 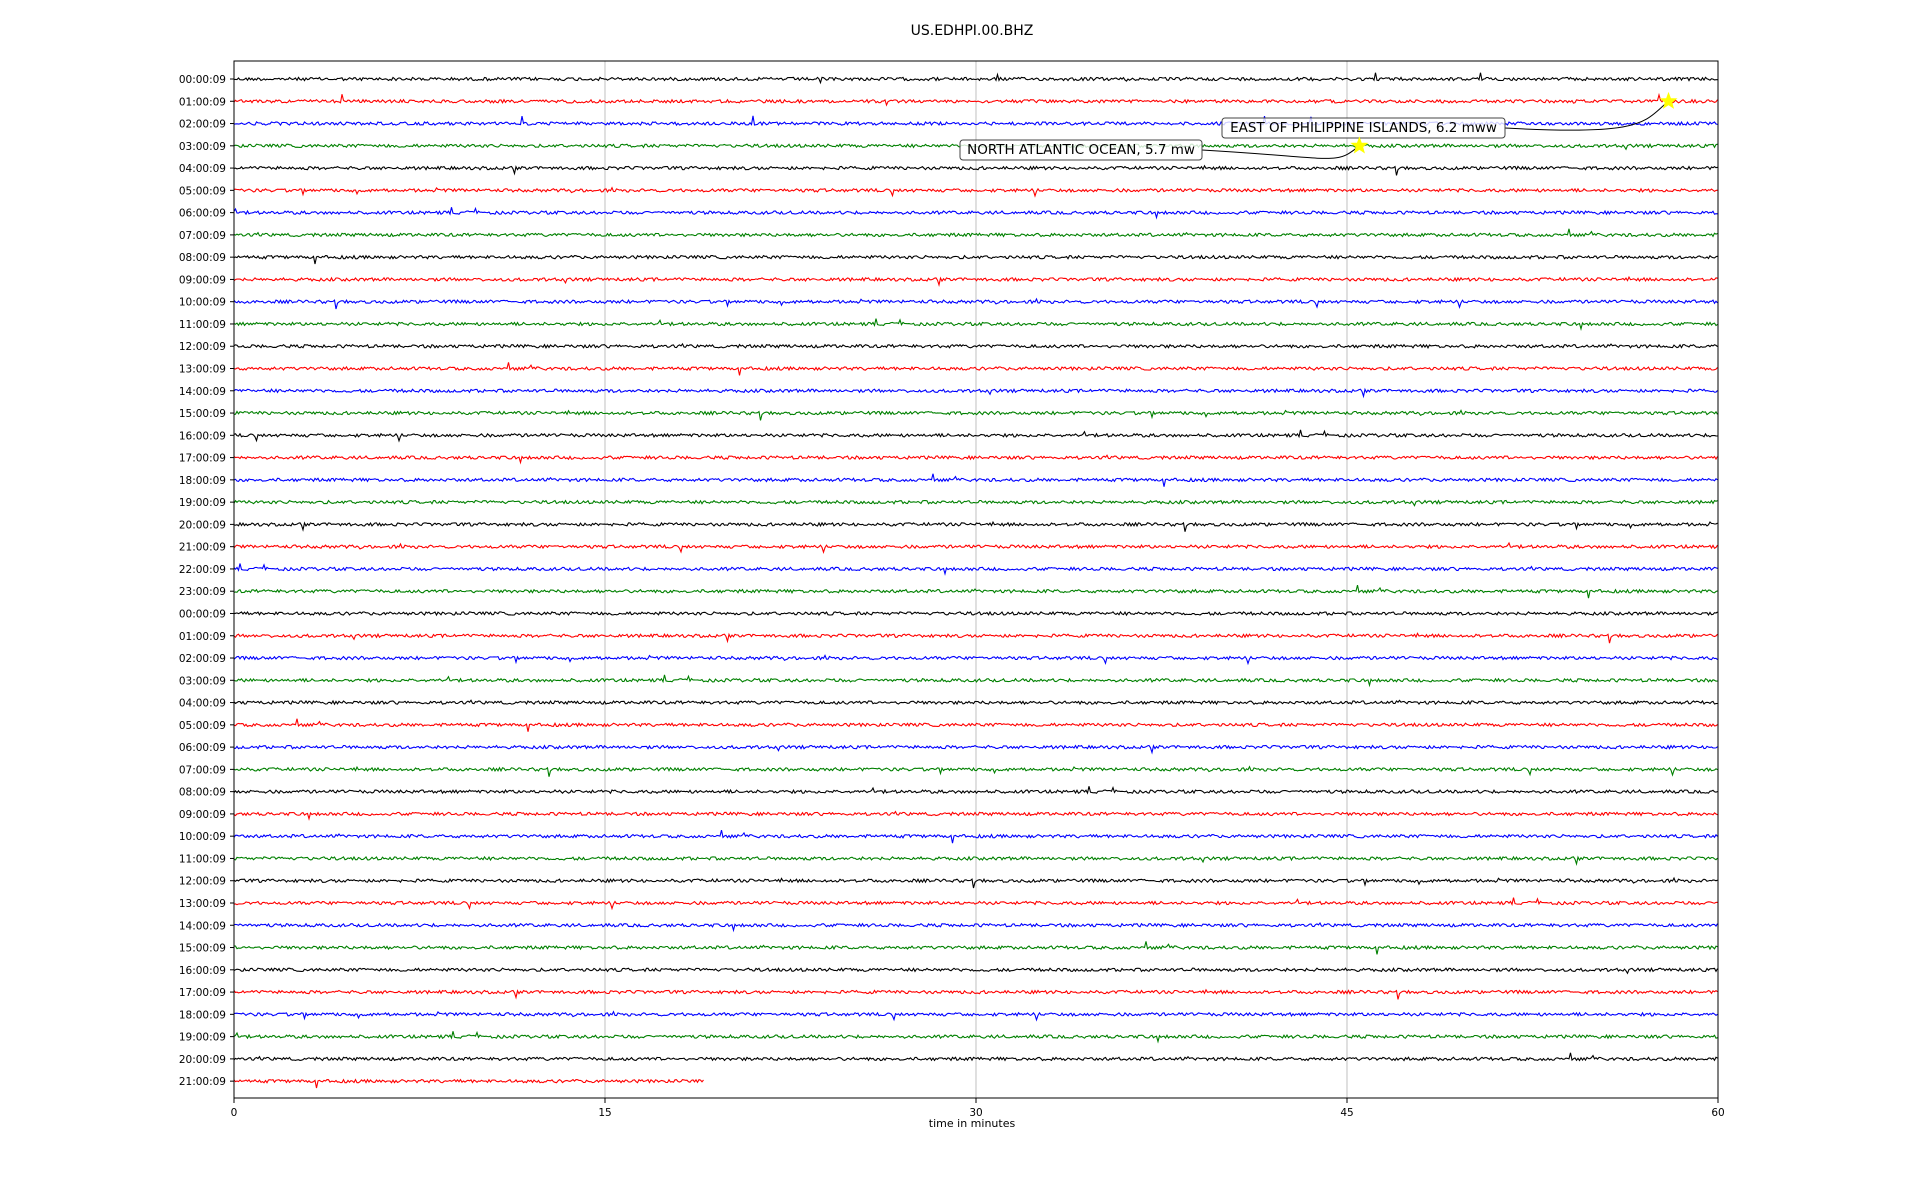 I want to click on y-tick-label: 08:00:09, so click(x=202, y=793).